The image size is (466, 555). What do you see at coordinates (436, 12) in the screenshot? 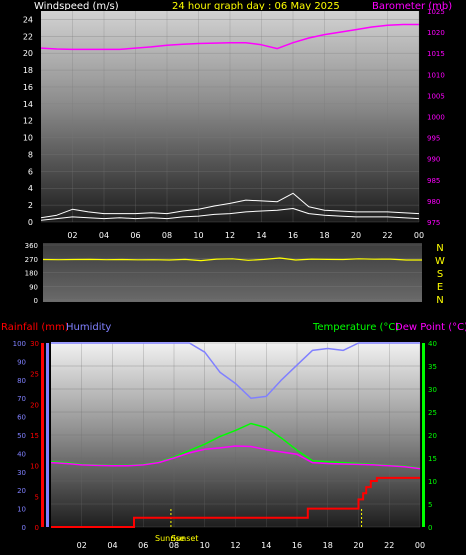
I see `baro-axis-tick: 1025` at bounding box center [436, 12].